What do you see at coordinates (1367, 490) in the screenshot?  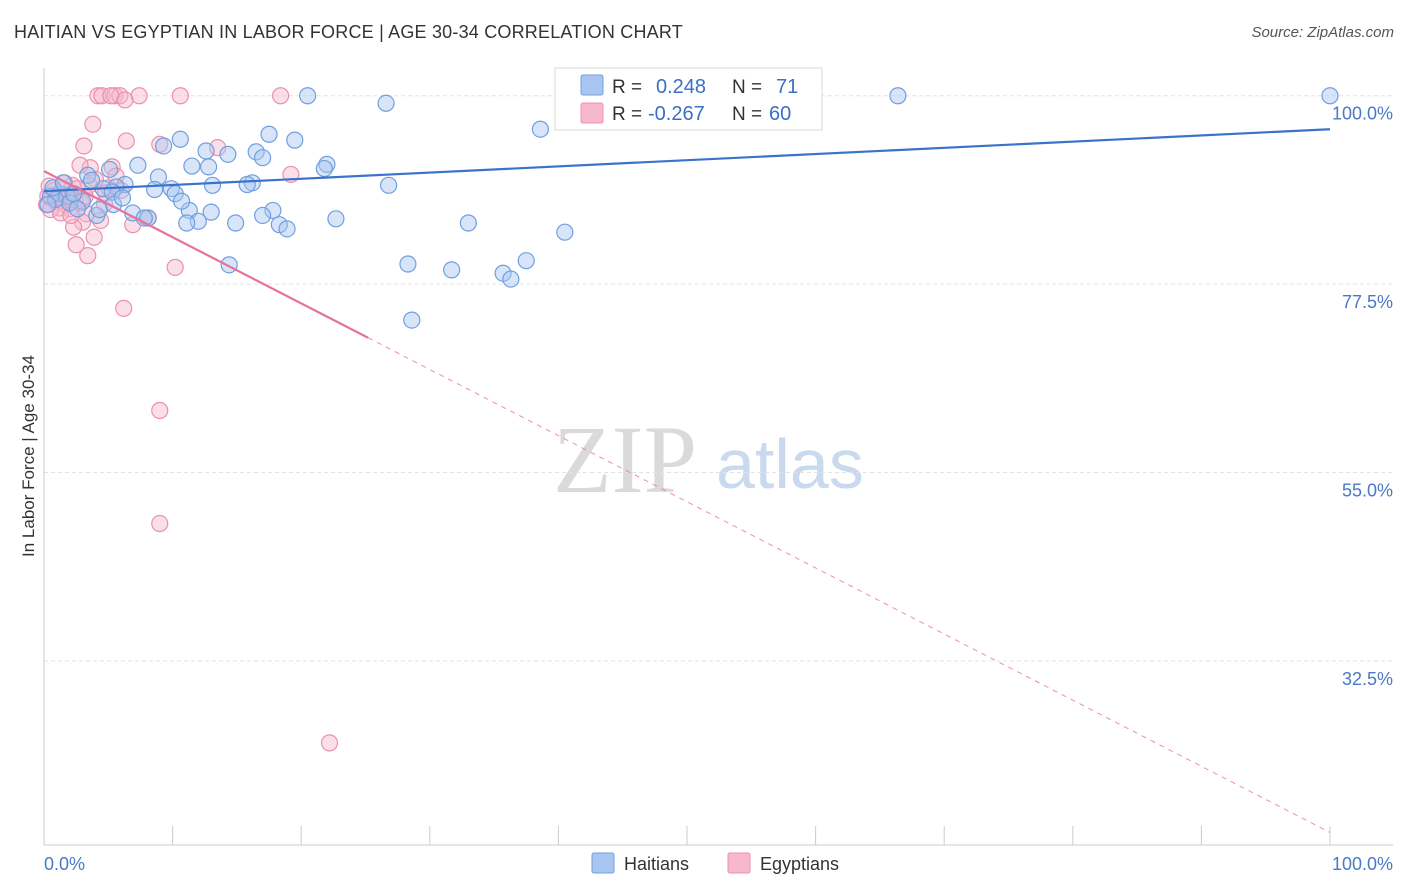 I see `y-tick-label-2: 55.0%` at bounding box center [1367, 490].